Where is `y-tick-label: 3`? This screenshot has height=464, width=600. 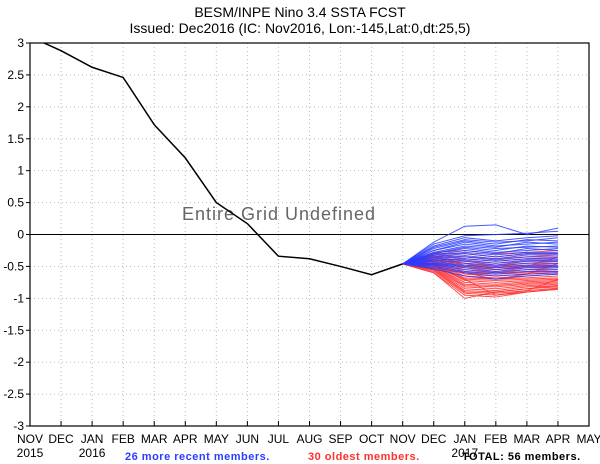 y-tick-label: 3 is located at coordinates (20, 43).